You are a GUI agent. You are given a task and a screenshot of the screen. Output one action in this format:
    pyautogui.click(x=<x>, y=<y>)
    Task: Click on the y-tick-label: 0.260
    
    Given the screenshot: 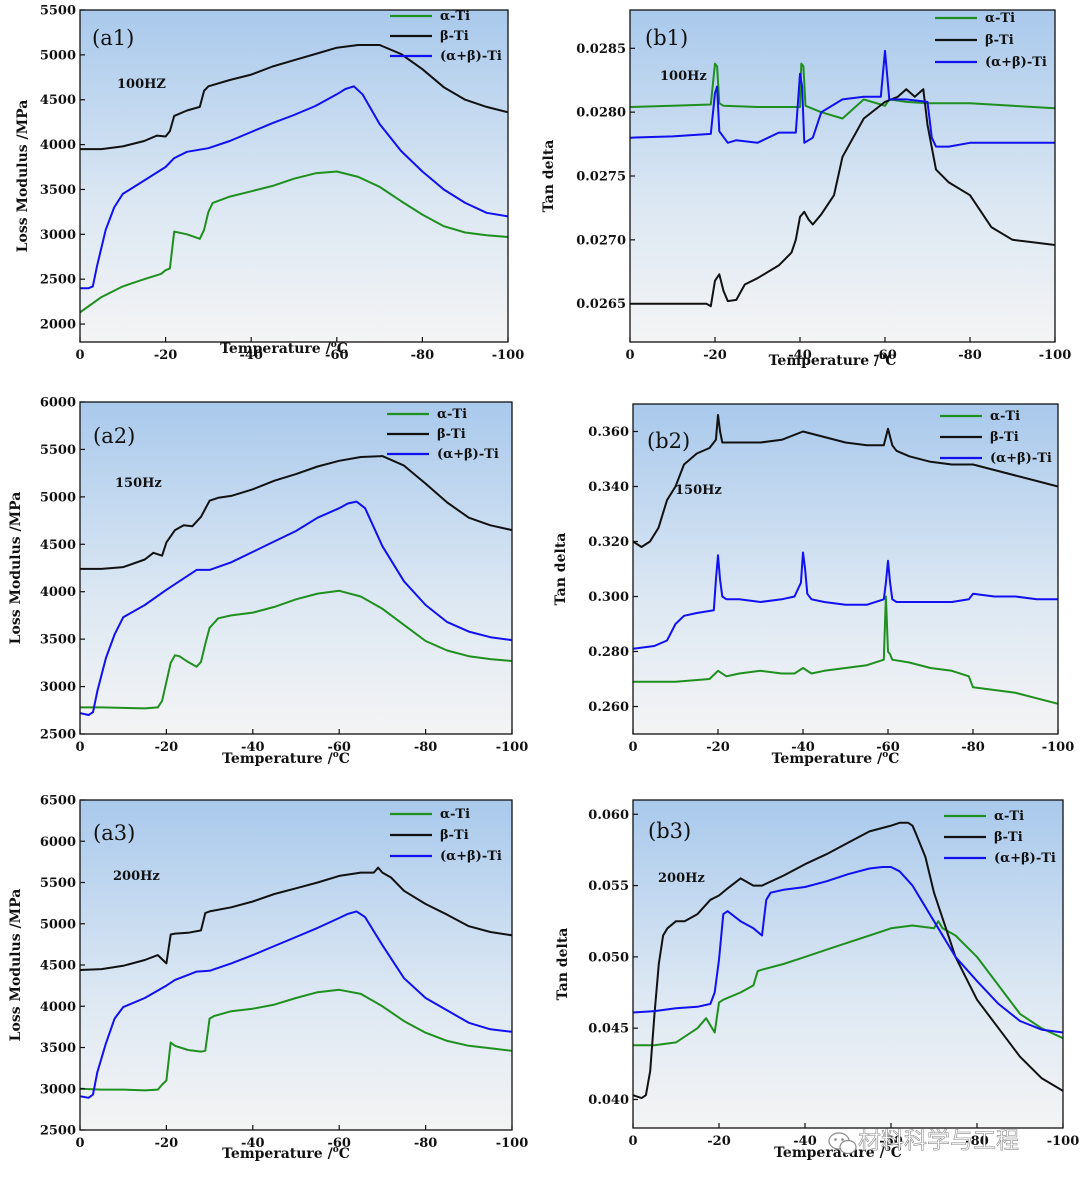 What is the action you would take?
    pyautogui.click(x=608, y=707)
    